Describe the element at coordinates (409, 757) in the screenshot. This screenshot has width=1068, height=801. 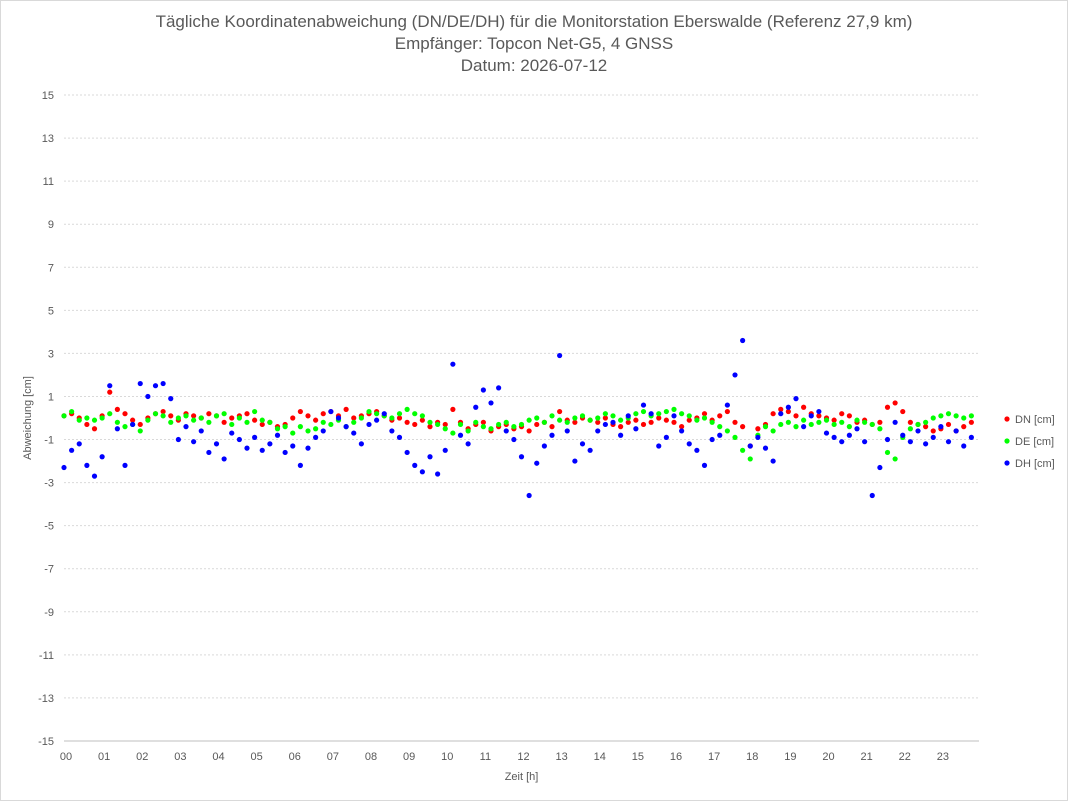
I see `x-tick-label: 09` at that location.